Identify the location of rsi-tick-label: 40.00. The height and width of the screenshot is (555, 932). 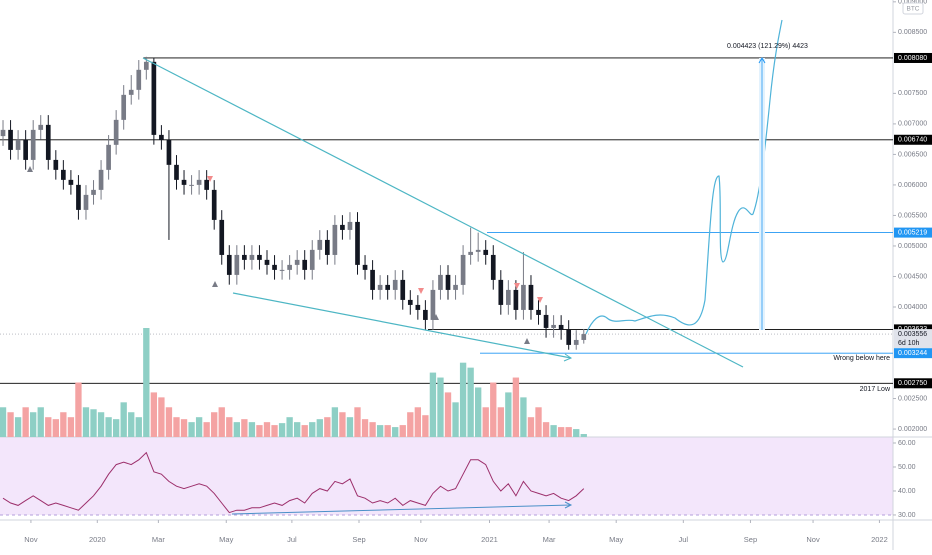
(907, 491).